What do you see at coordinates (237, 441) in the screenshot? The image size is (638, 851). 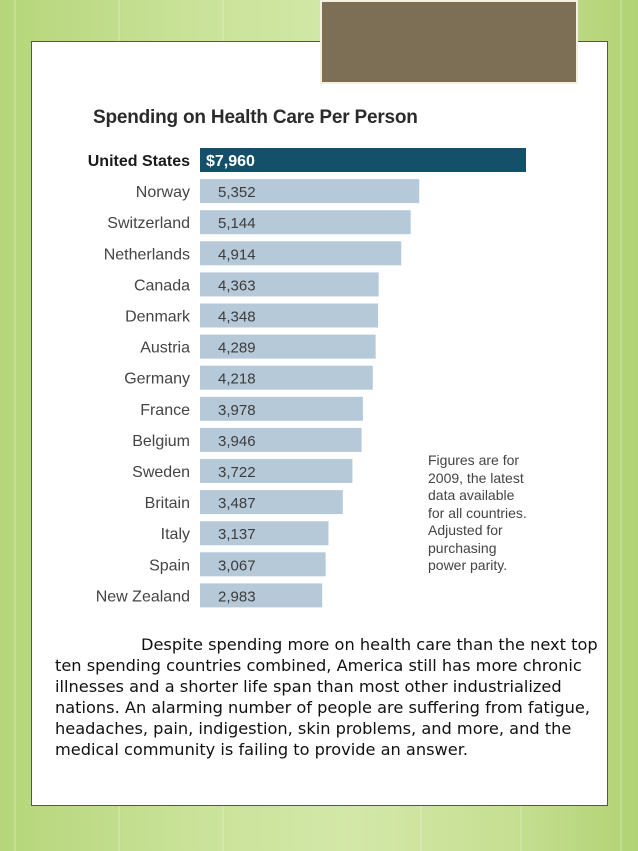 I see `data-label: 3,946` at bounding box center [237, 441].